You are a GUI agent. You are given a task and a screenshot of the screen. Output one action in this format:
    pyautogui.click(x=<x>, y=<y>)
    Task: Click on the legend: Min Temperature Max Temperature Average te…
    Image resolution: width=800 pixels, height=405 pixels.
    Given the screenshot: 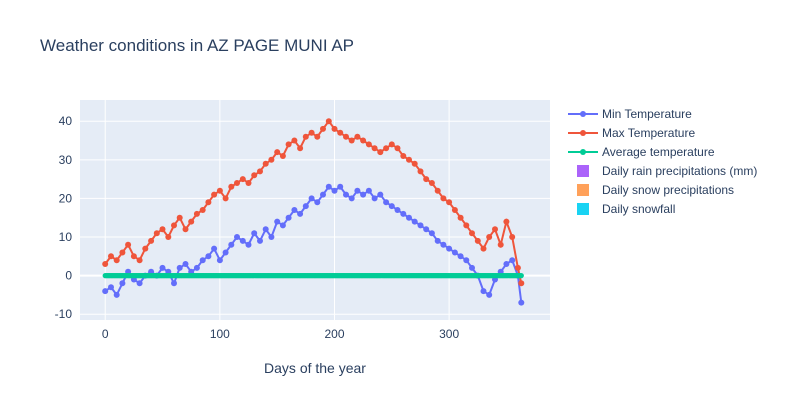 What is the action you would take?
    pyautogui.click(x=662, y=161)
    